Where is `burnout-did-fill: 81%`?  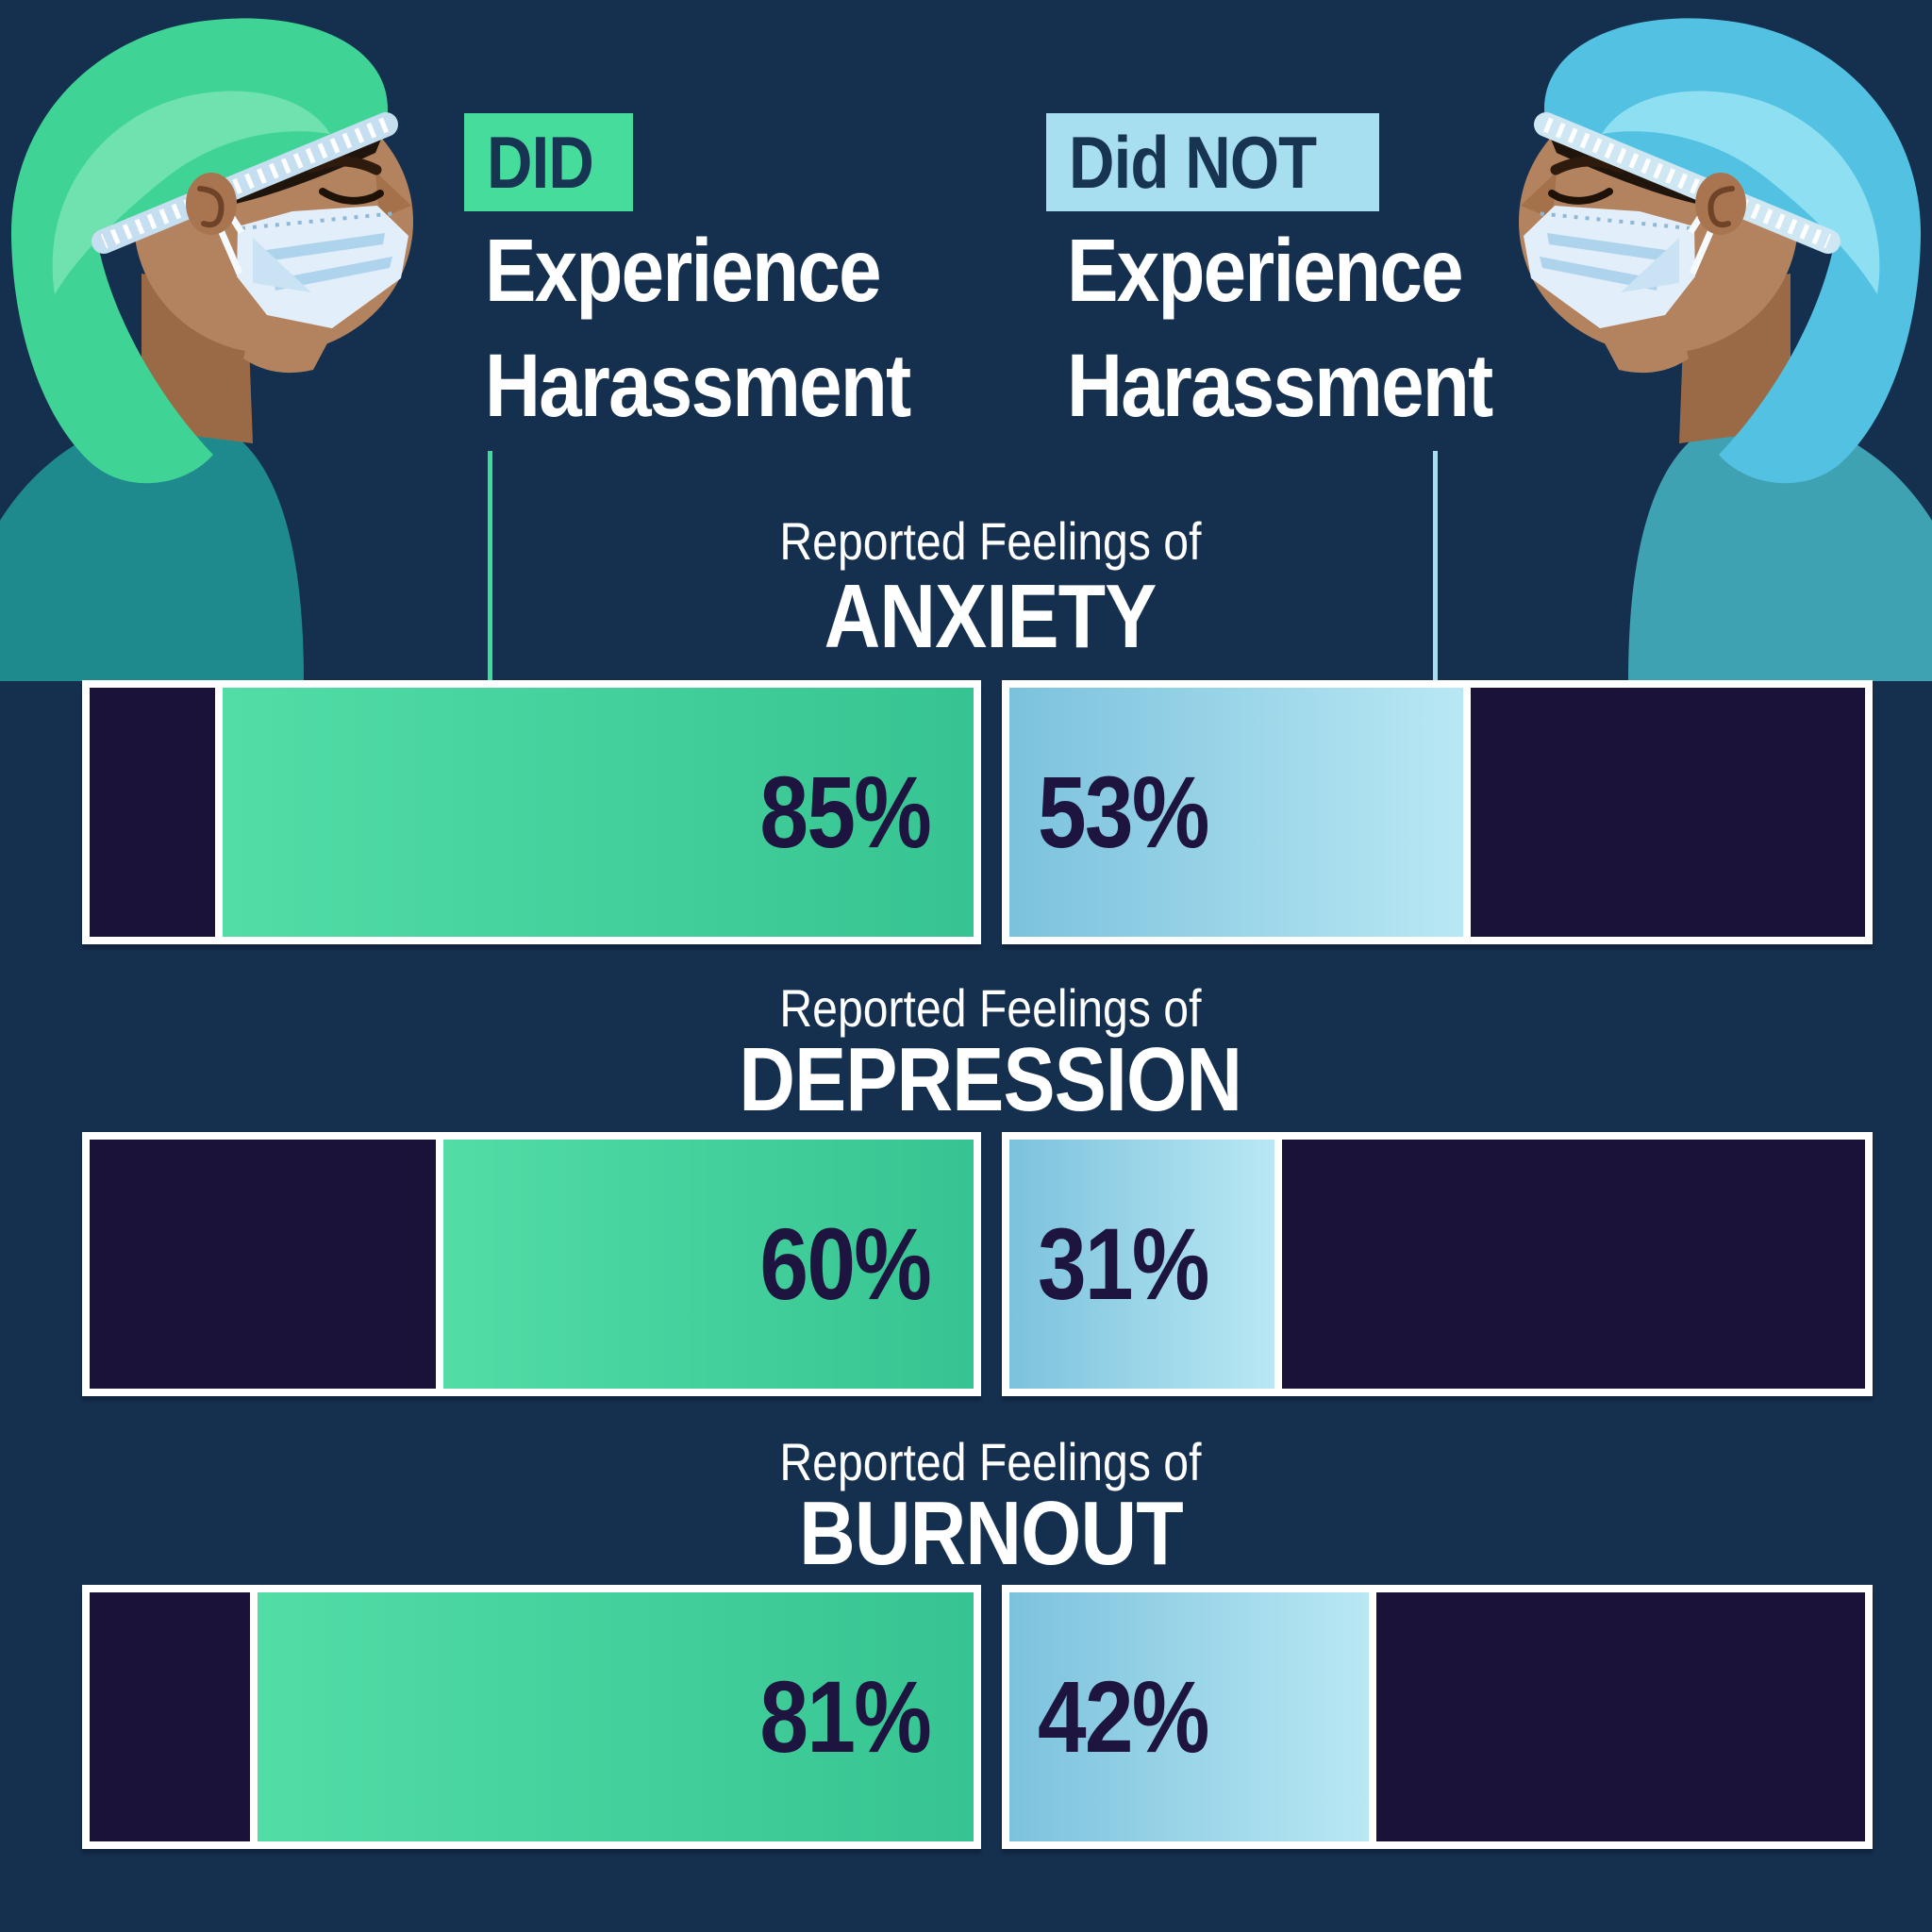
burnout-did-fill: 81% is located at coordinates (616, 1716).